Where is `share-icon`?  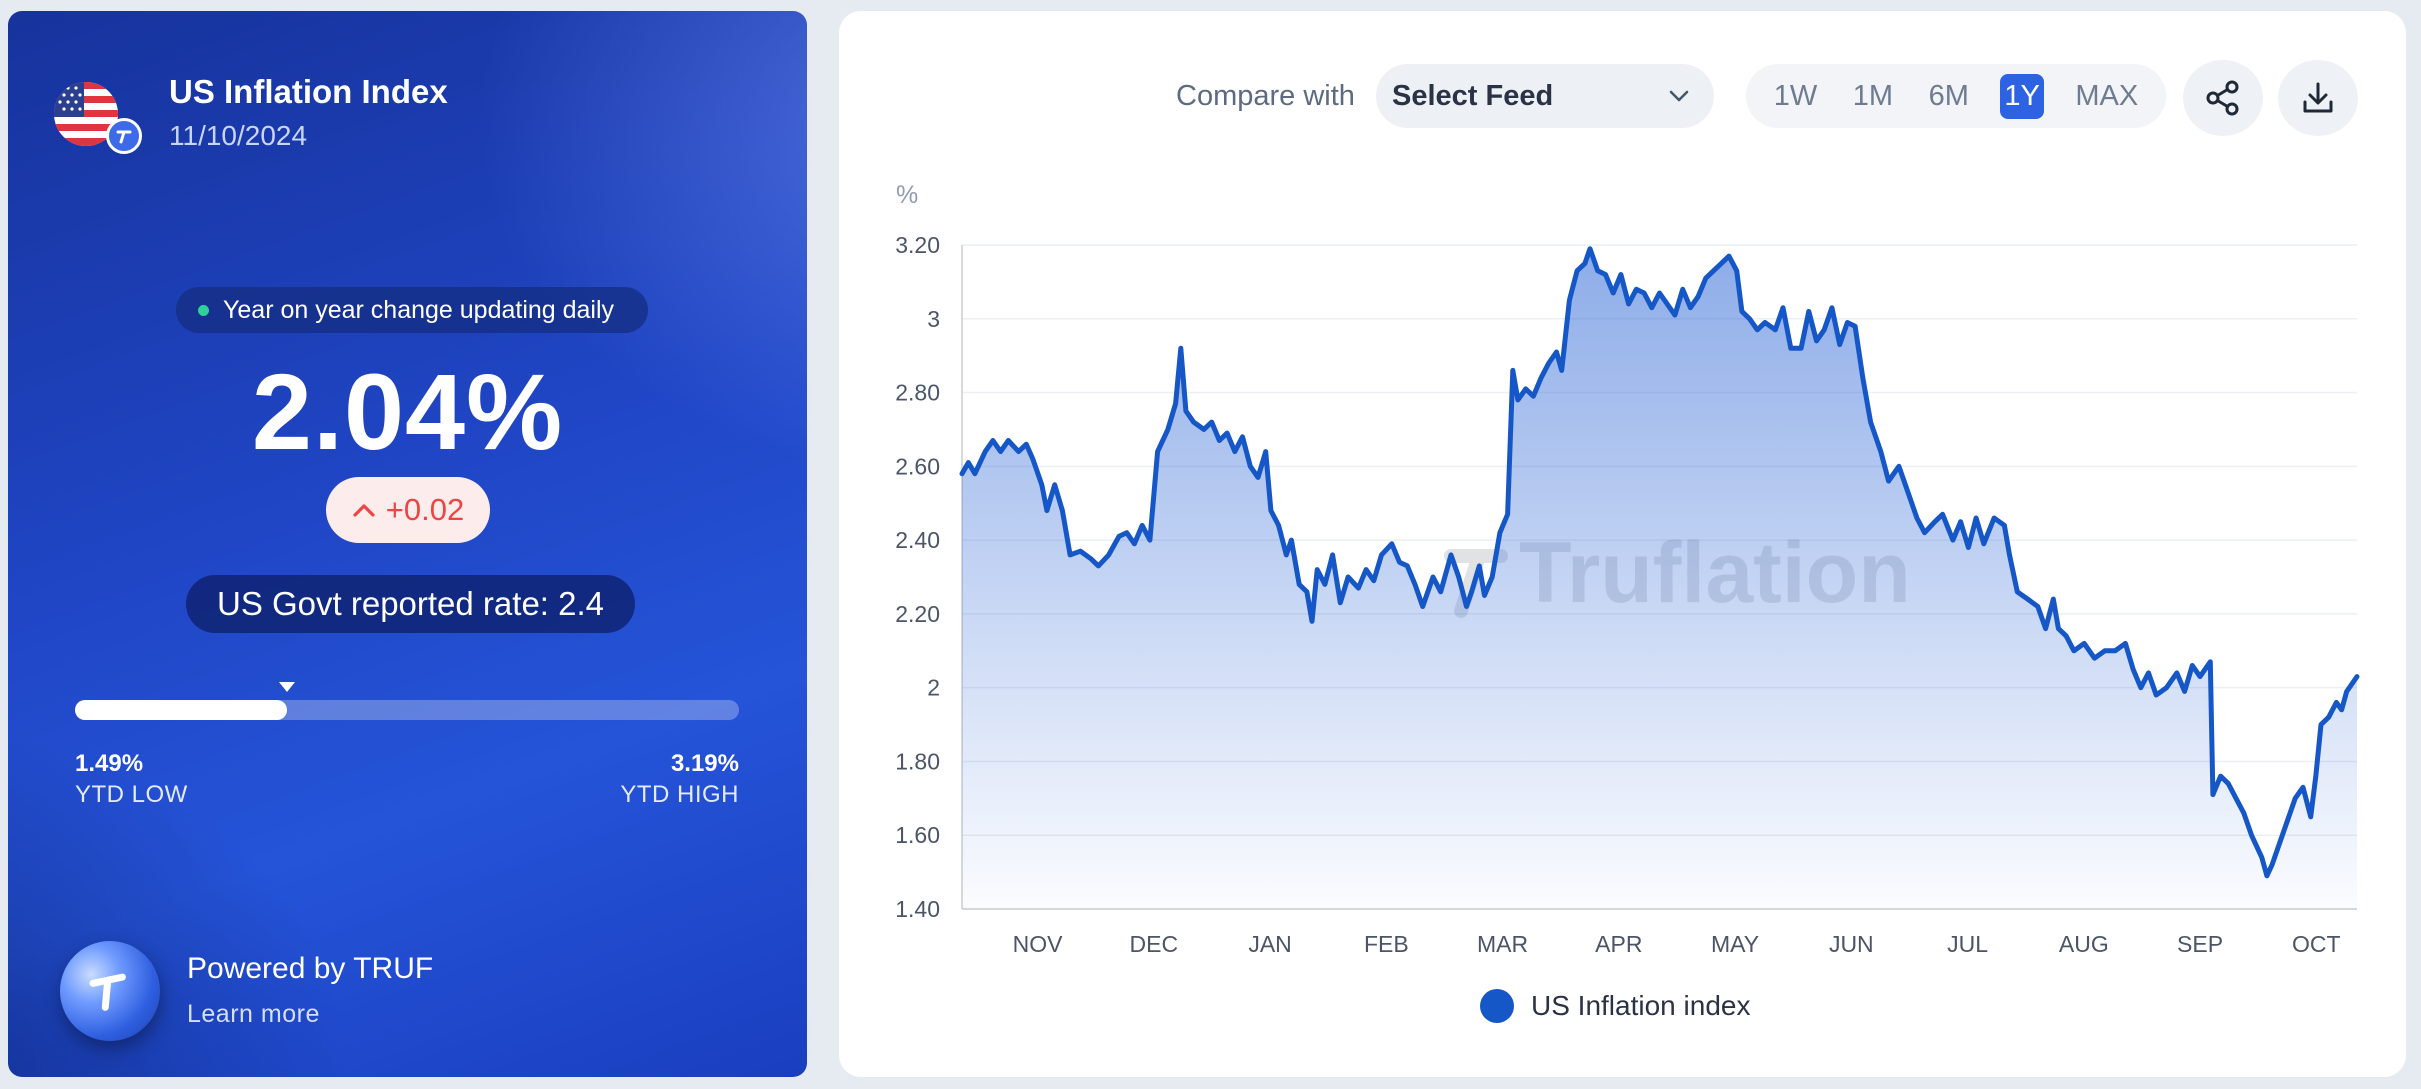 share-icon is located at coordinates (2222, 98).